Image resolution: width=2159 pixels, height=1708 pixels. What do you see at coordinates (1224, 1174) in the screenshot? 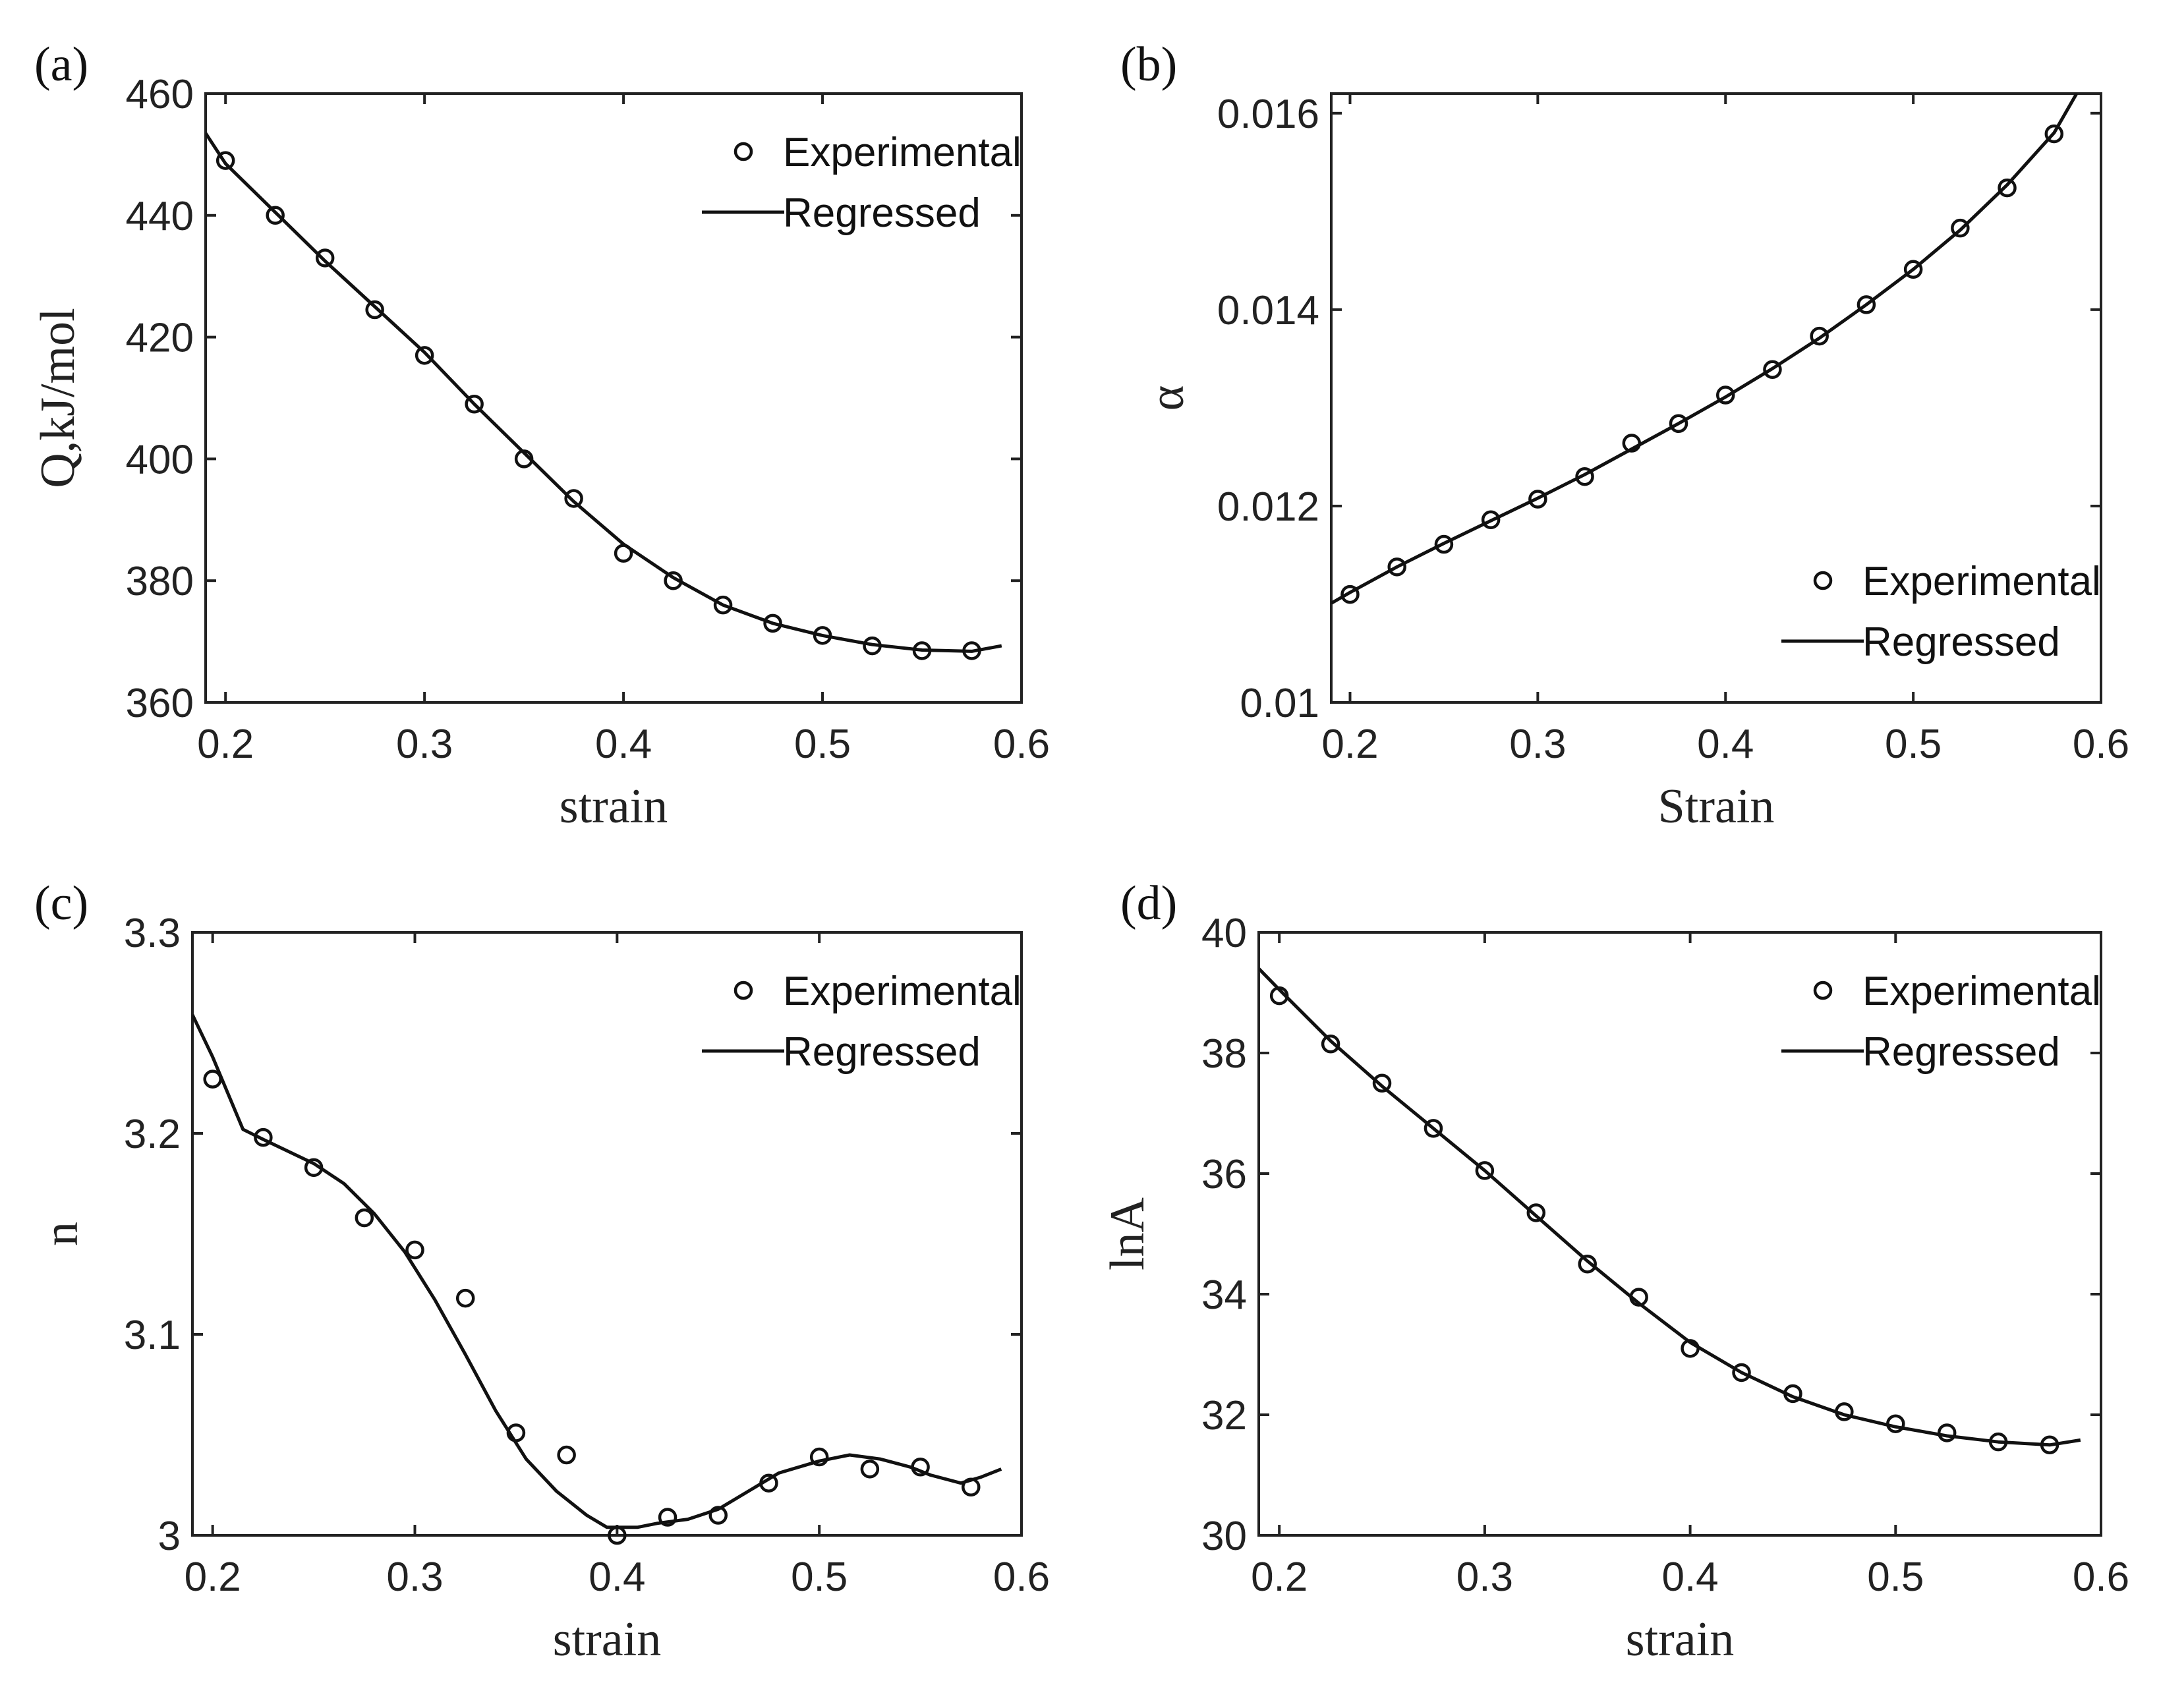
I see `y-tick-label: 36` at bounding box center [1224, 1174].